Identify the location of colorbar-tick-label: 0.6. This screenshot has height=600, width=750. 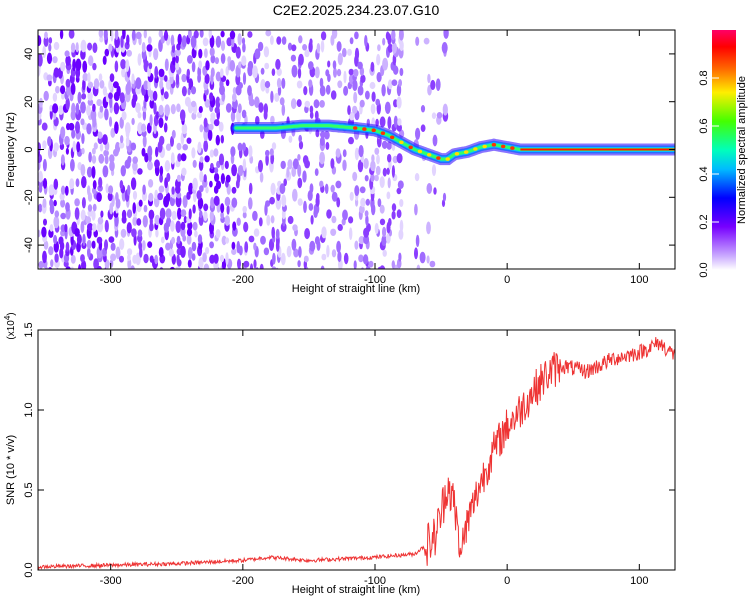
(704, 125).